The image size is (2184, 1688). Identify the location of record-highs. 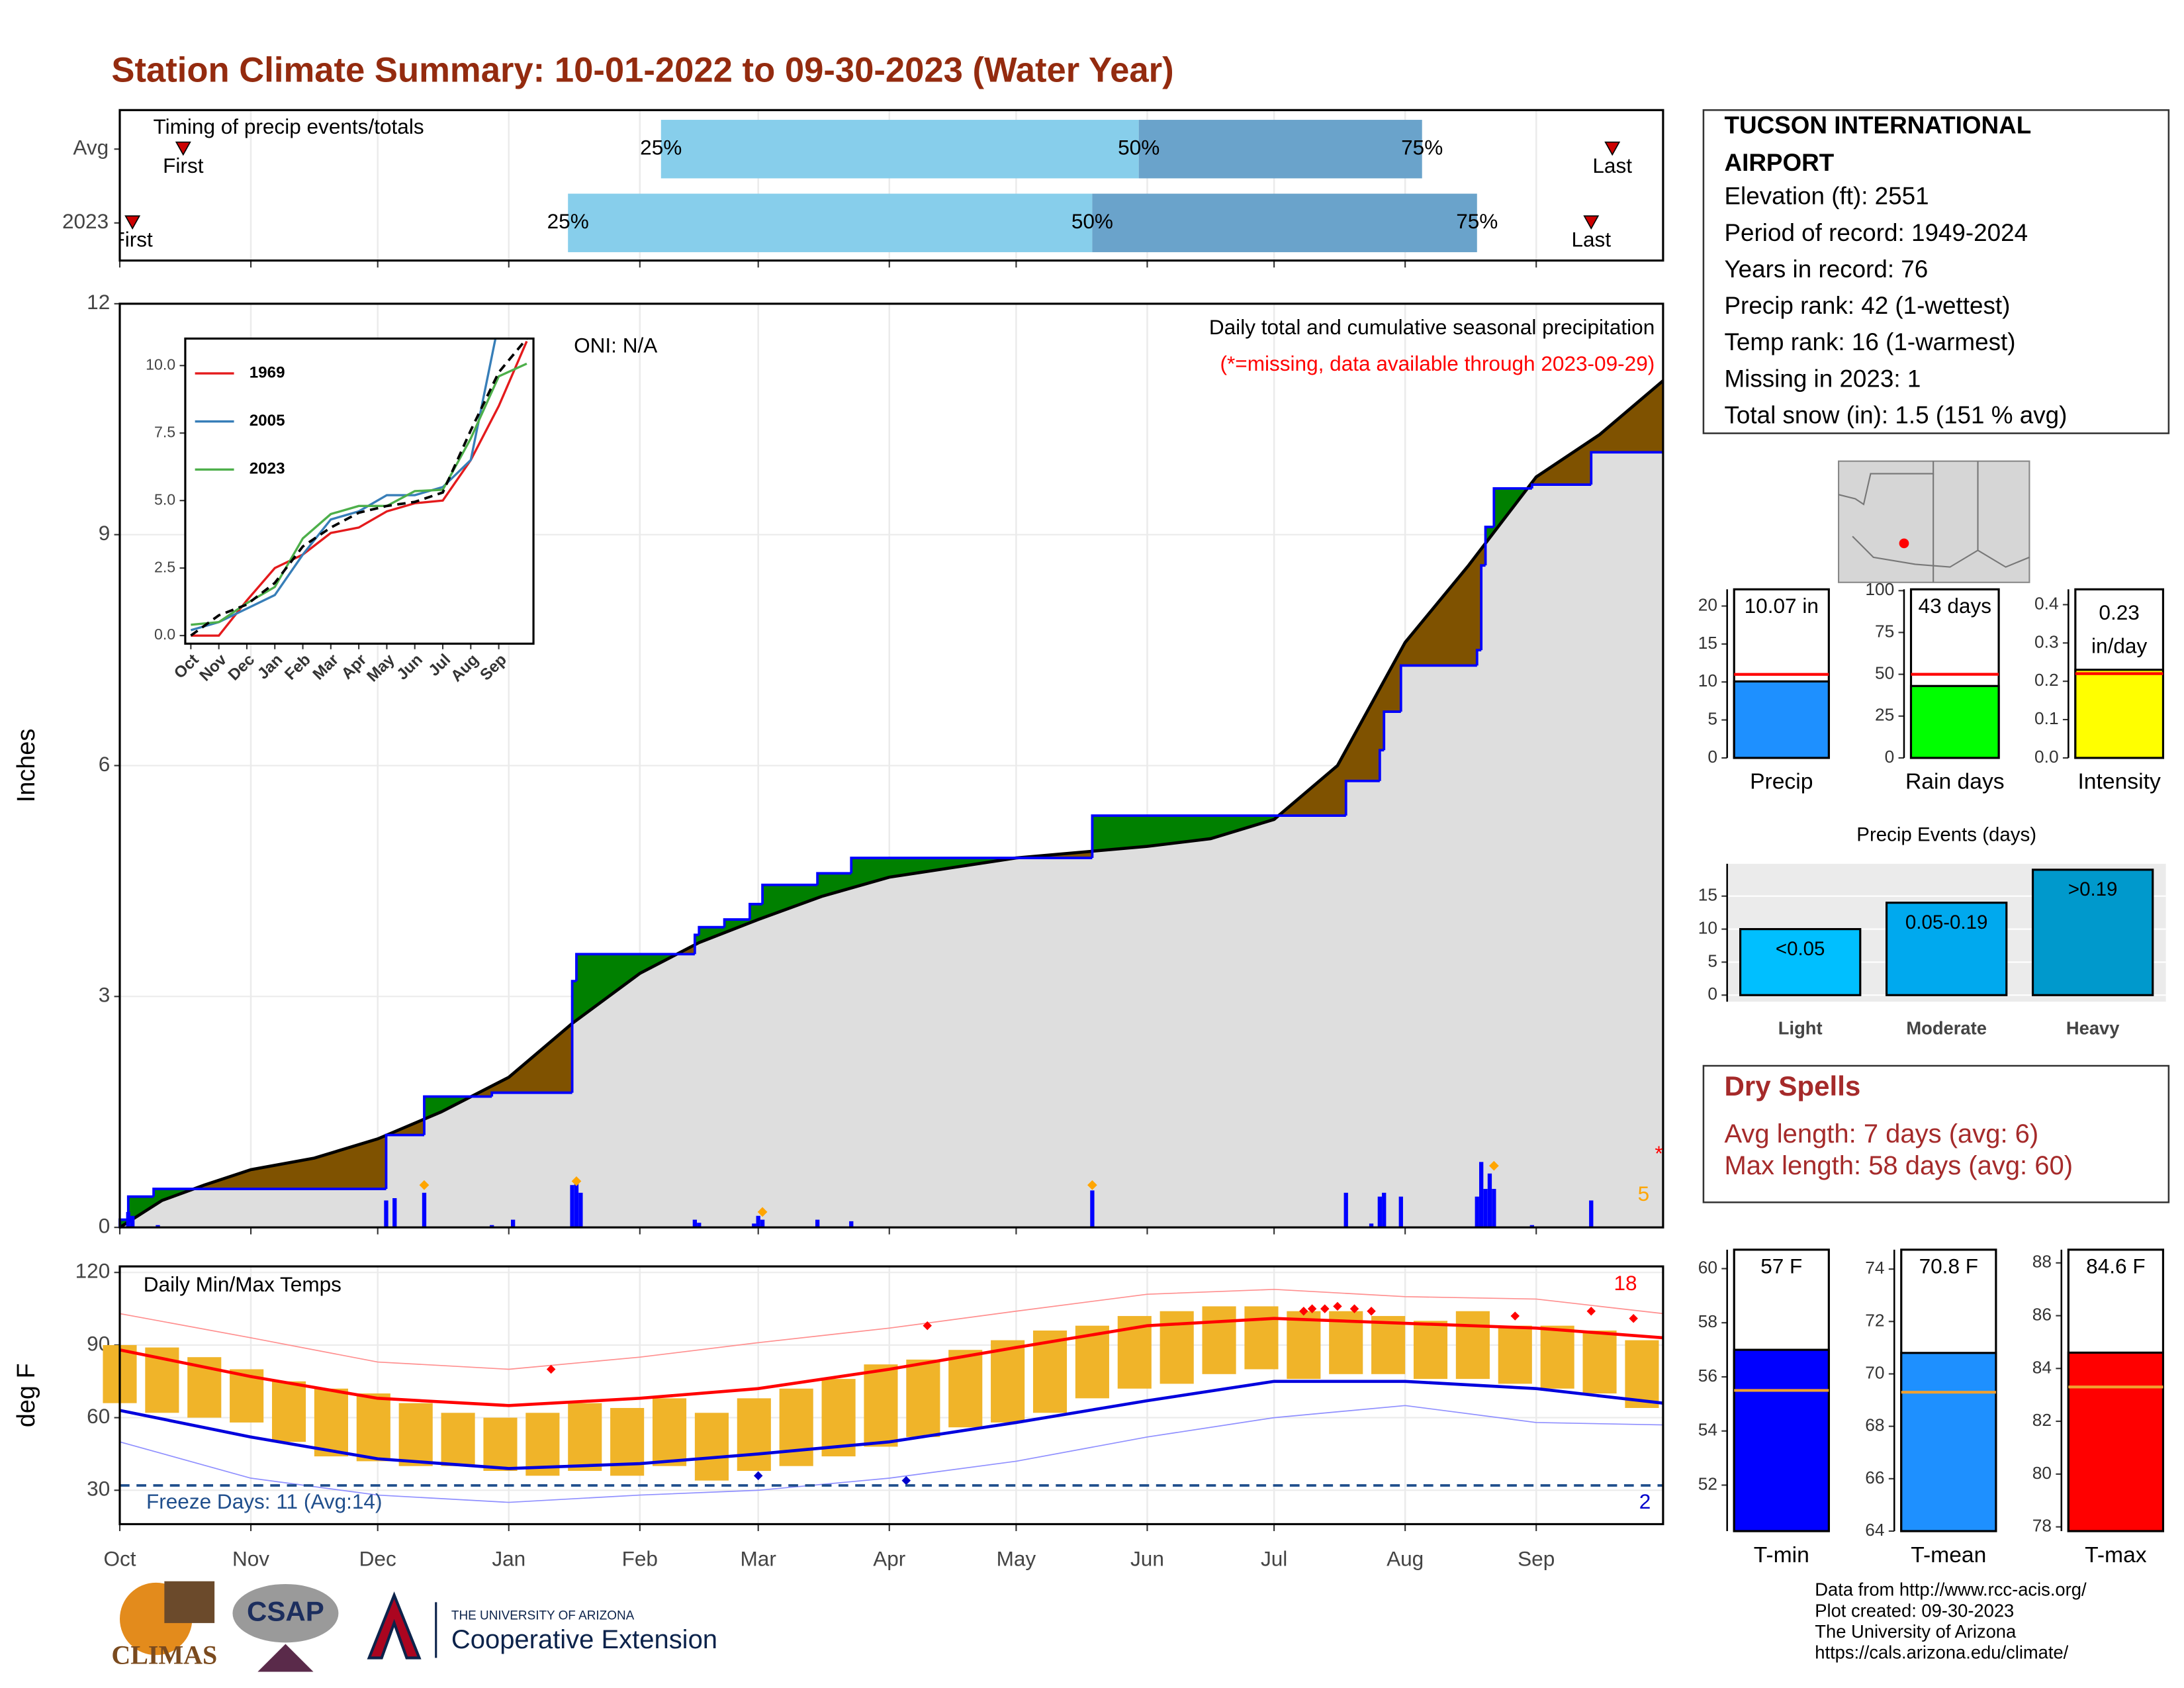
(551, 1369).